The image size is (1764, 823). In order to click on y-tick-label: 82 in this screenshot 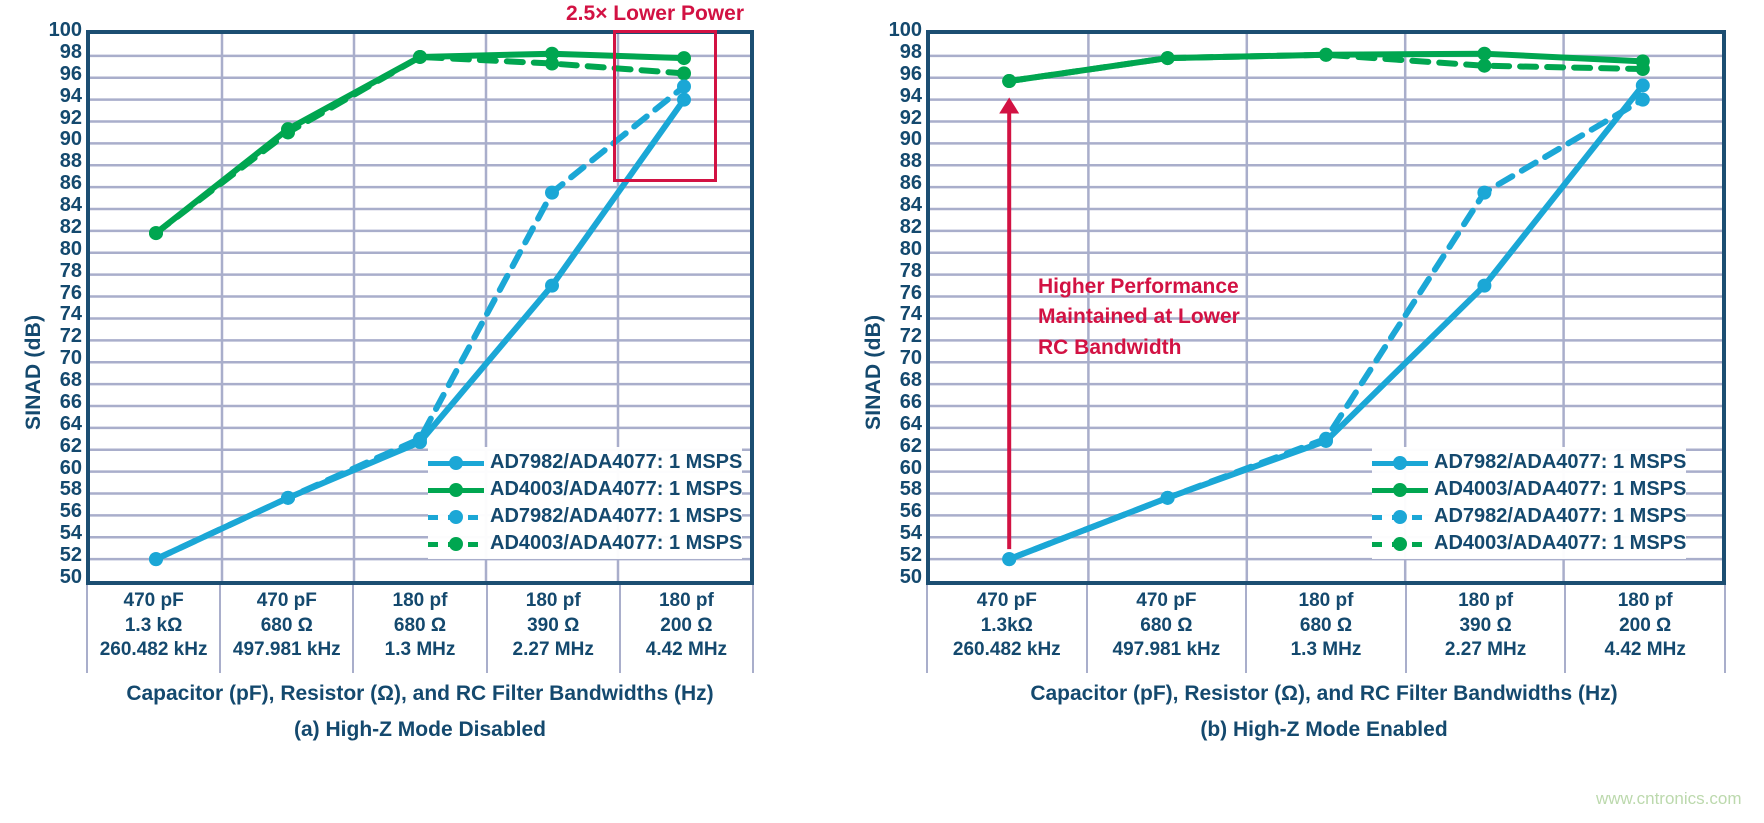, I will do `click(70, 226)`.